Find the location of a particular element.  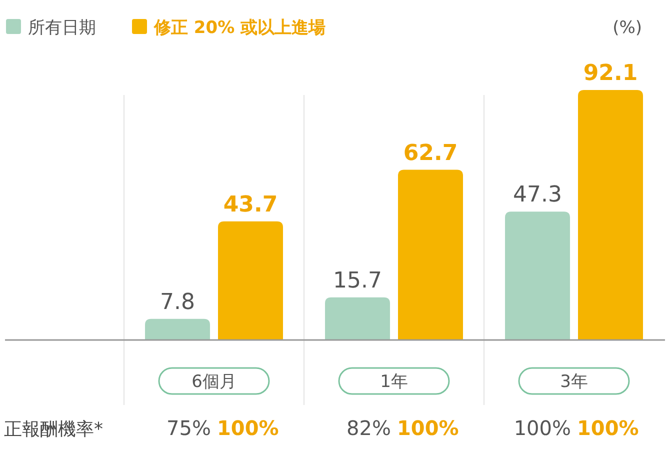

legend-label: 所有日期 is located at coordinates (62, 28).